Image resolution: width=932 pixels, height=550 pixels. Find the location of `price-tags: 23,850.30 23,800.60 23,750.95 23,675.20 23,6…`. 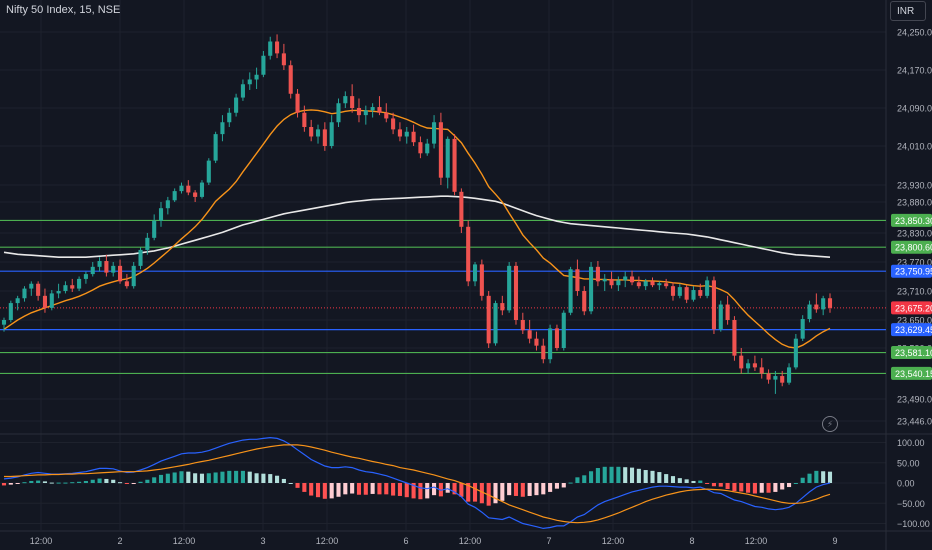

price-tags: 23,850.30 23,800.60 23,750.95 23,675.20 23,6… is located at coordinates (911, 296).